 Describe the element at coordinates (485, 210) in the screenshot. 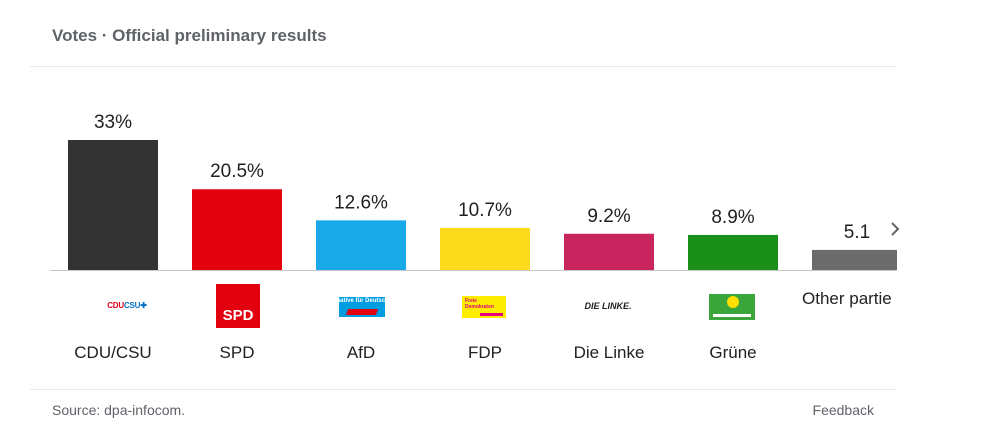

I see `value-label-fdp: 10.7%` at that location.